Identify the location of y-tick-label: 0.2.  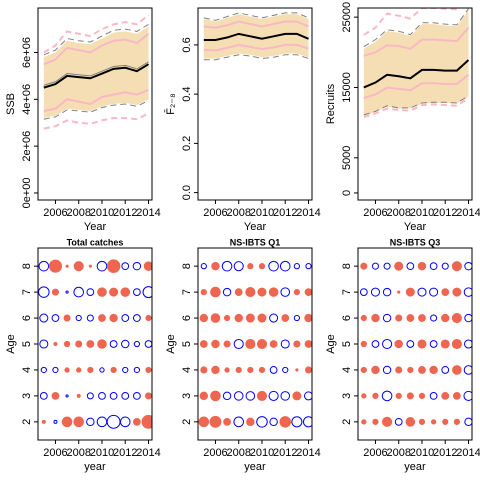
(187, 143).